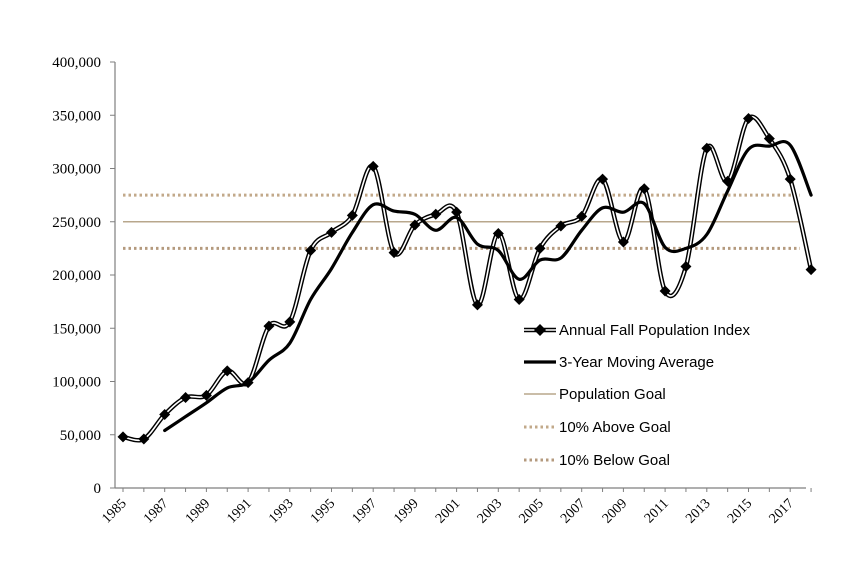 This screenshot has width=850, height=561. I want to click on legend-item-above-goal: 10% Above Goal, so click(597, 427).